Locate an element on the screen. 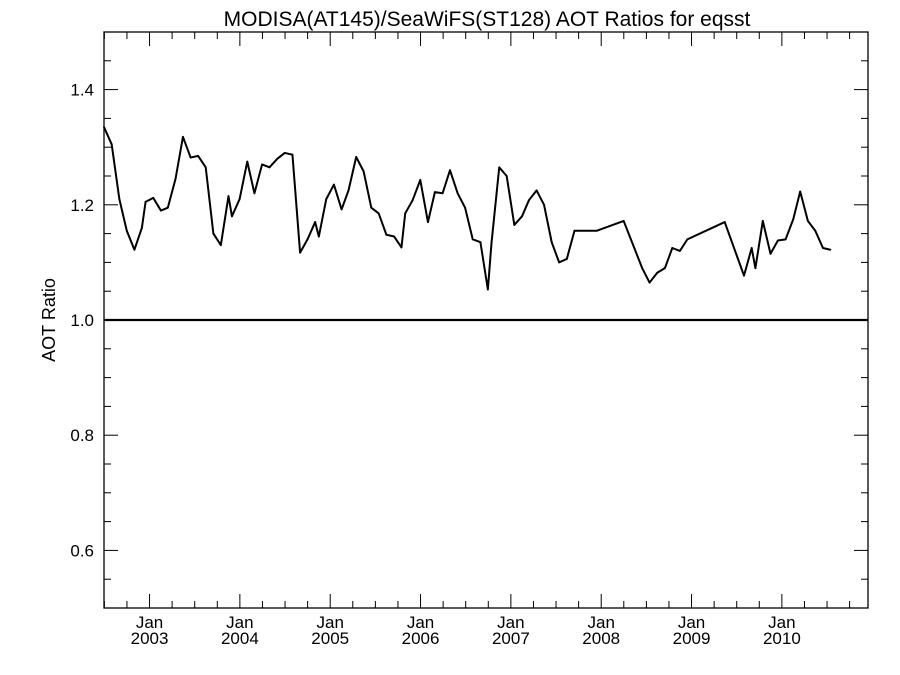  x-tick-label-year: 2007 is located at coordinates (511, 638).